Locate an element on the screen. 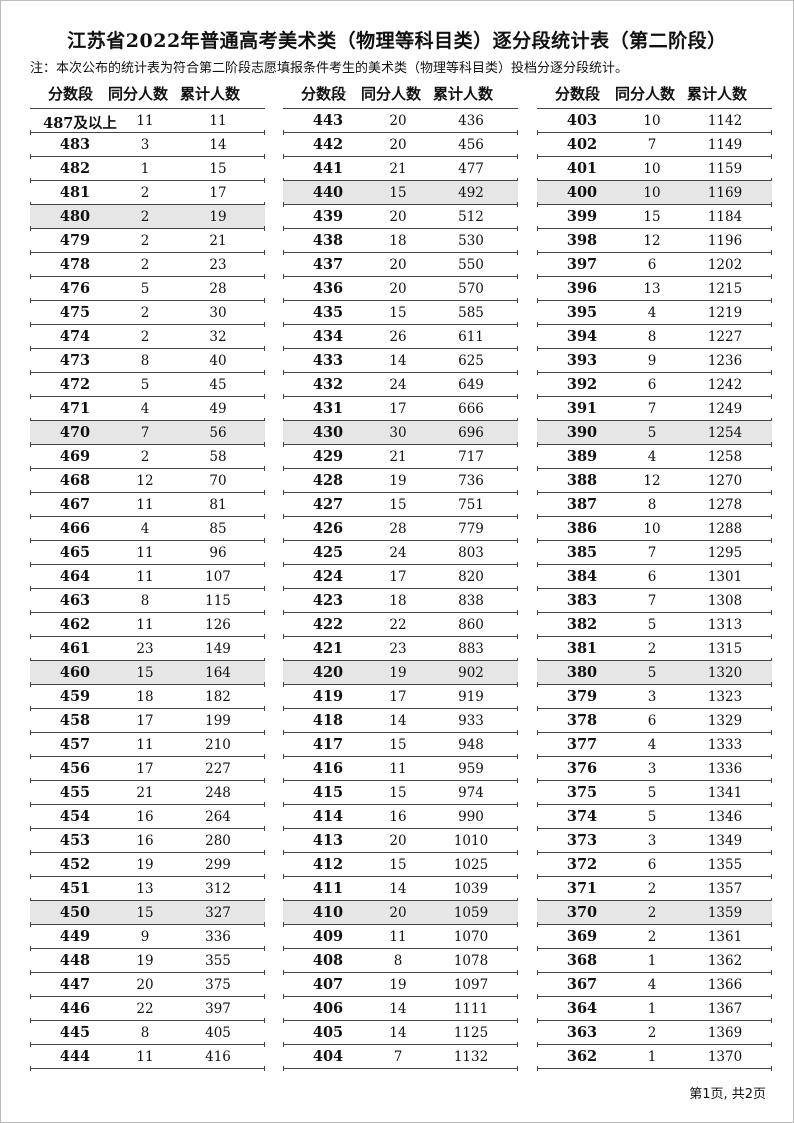  cumulative-cell: 1357 is located at coordinates (725, 889).